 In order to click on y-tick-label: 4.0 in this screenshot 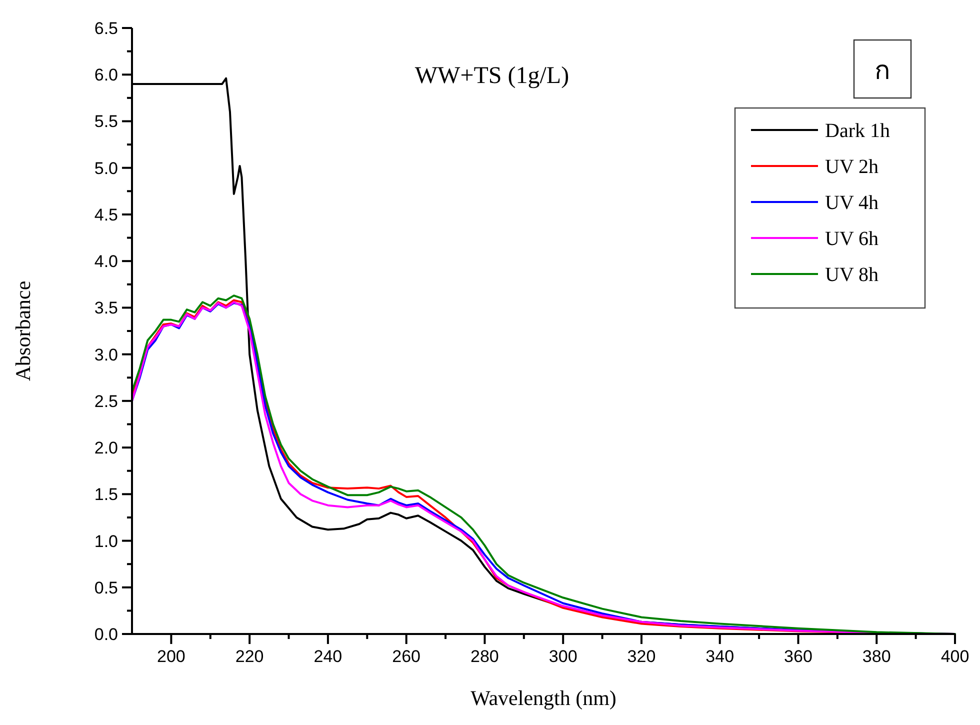, I will do `click(106, 262)`.